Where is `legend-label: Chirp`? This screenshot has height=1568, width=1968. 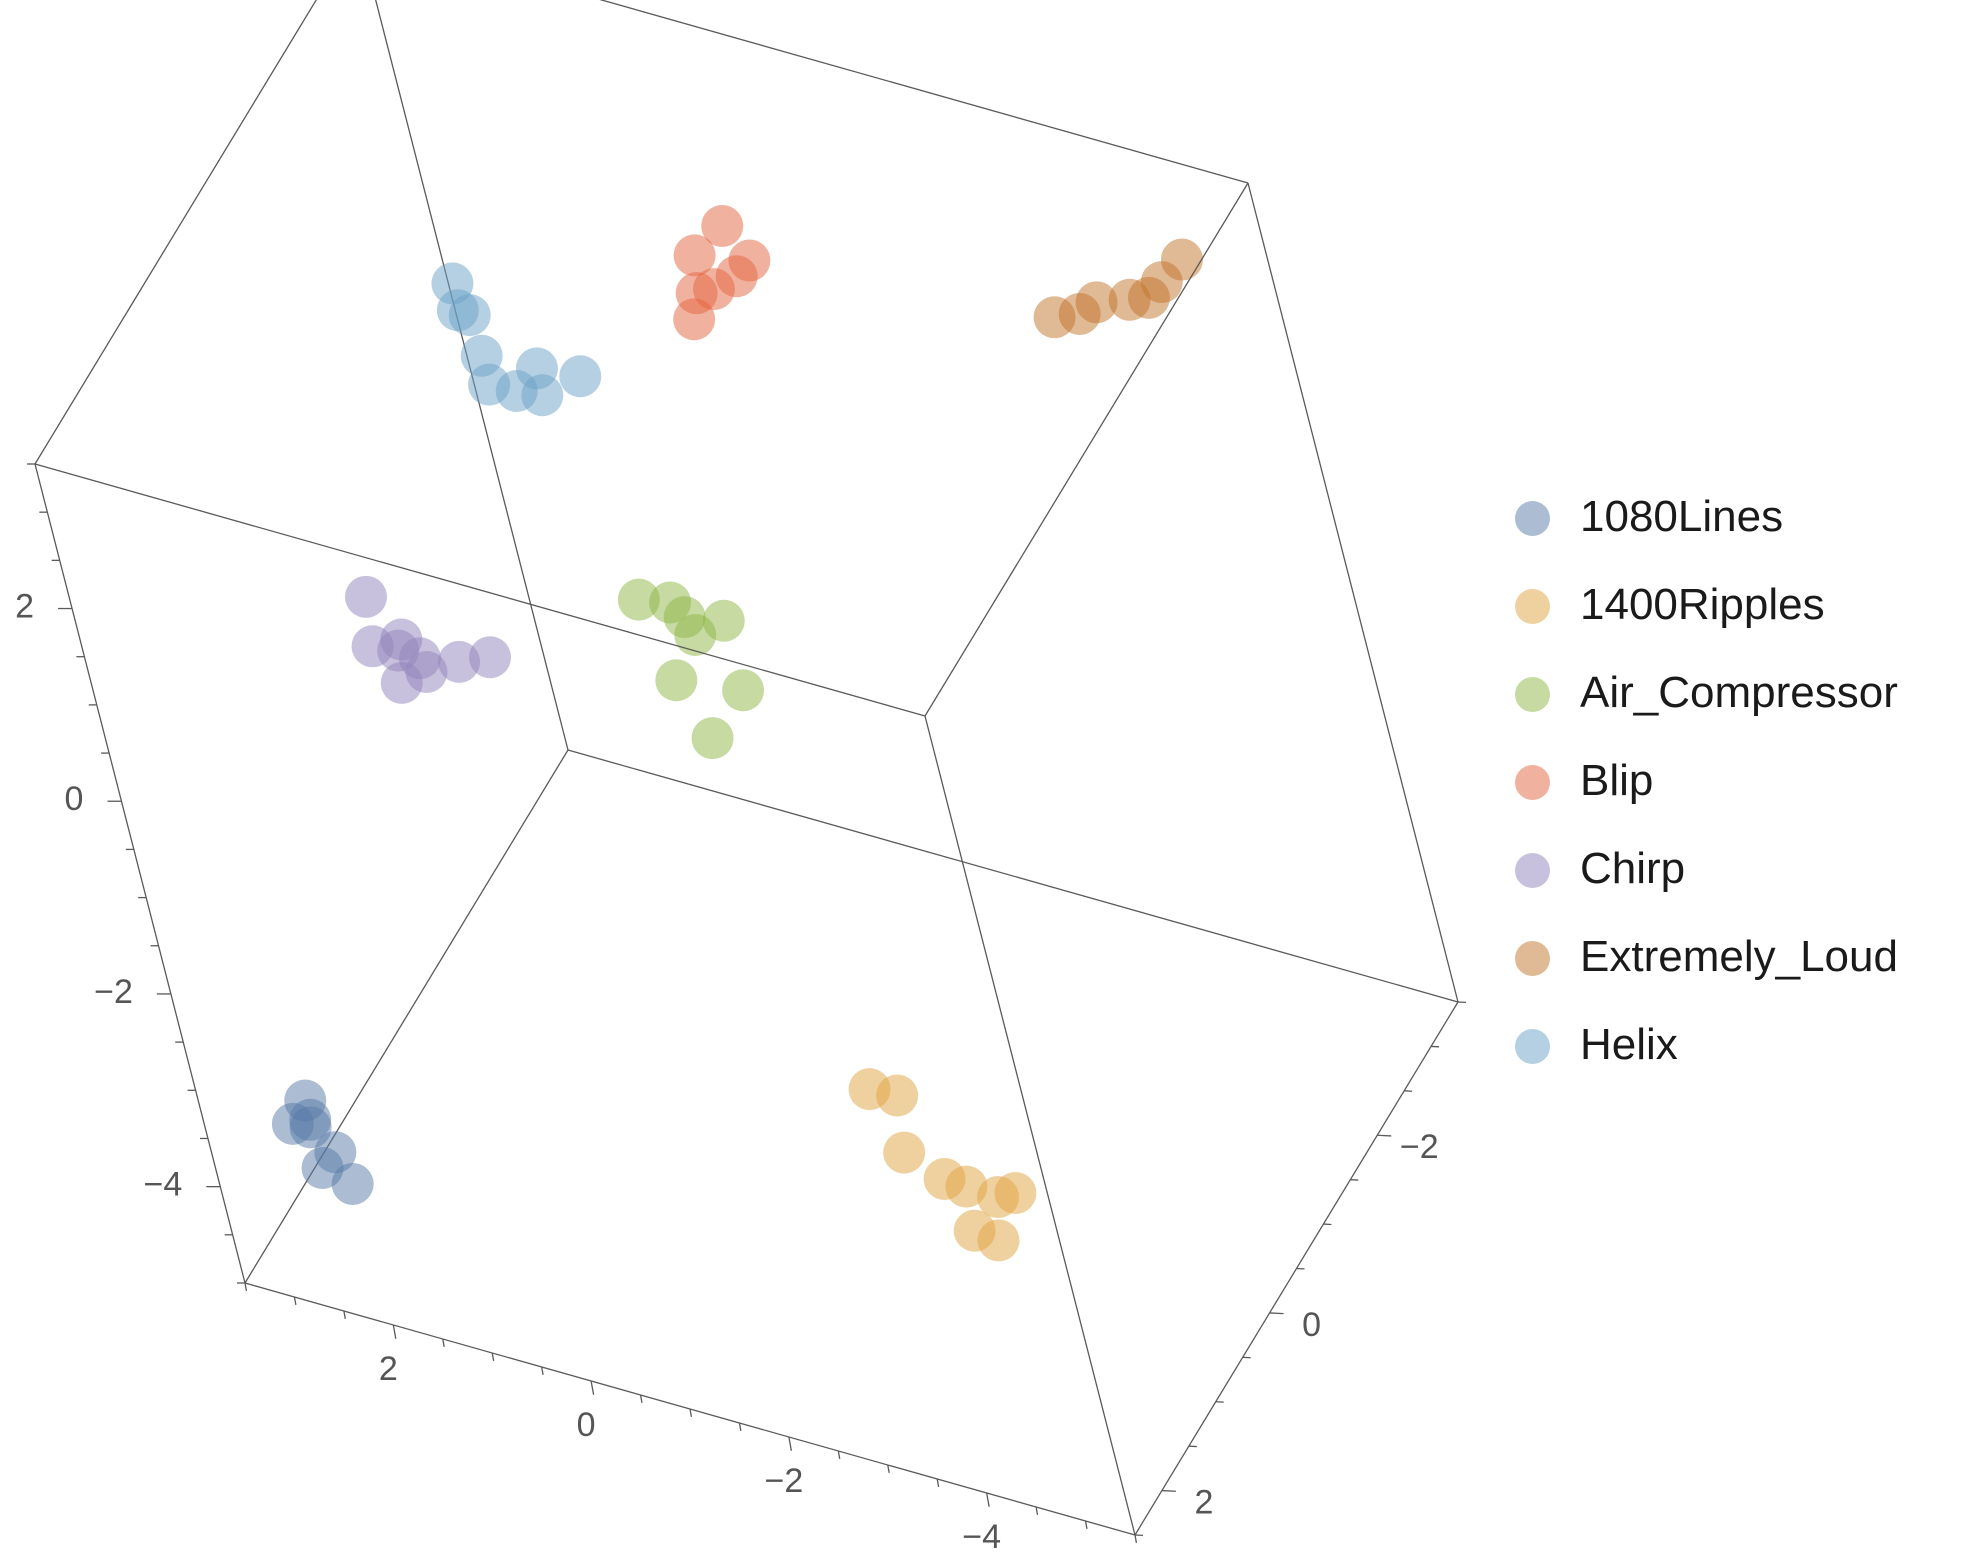
legend-label: Chirp is located at coordinates (1633, 868).